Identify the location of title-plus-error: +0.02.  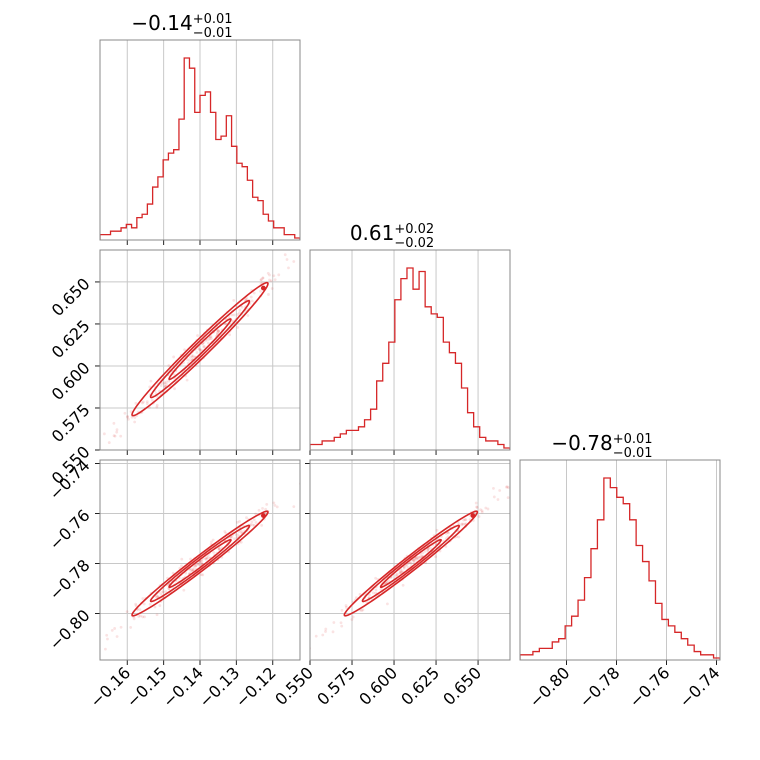
(414, 229).